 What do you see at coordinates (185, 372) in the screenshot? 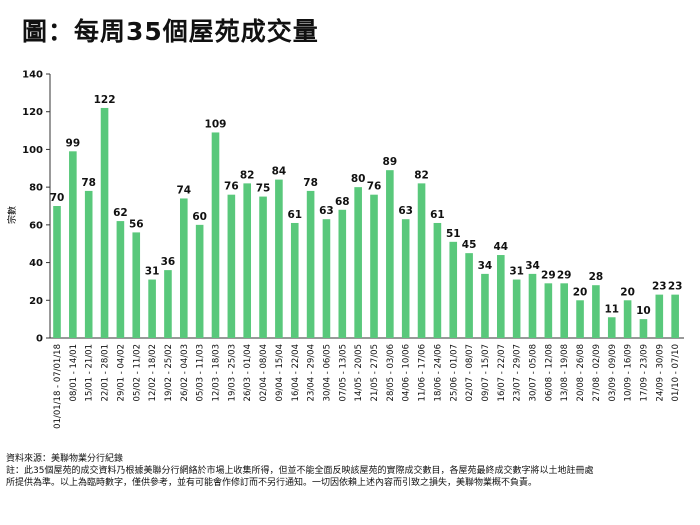
I see `x-tick-label: 26/02 - 04/03` at bounding box center [185, 372].